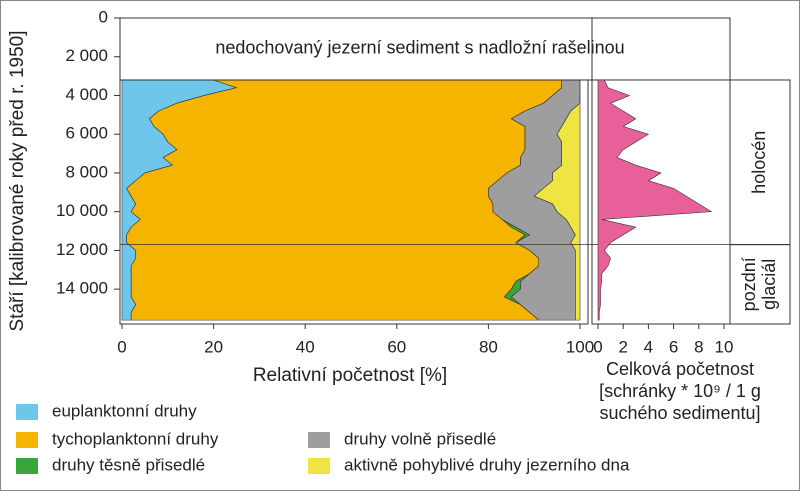  Describe the element at coordinates (749, 284) in the screenshot. I see `zone-label: pozdní` at that location.